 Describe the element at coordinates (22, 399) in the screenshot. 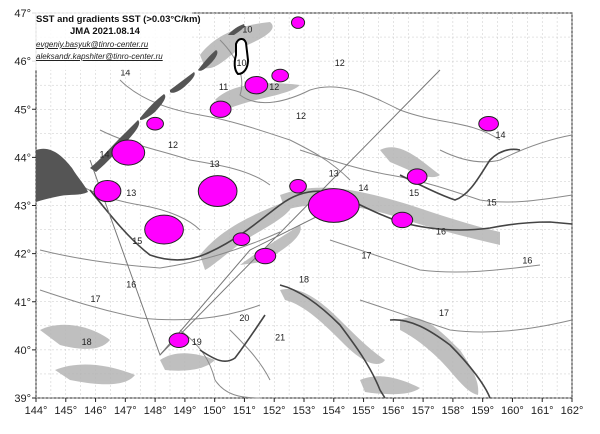

I see `y-tick-label: 39°` at that location.